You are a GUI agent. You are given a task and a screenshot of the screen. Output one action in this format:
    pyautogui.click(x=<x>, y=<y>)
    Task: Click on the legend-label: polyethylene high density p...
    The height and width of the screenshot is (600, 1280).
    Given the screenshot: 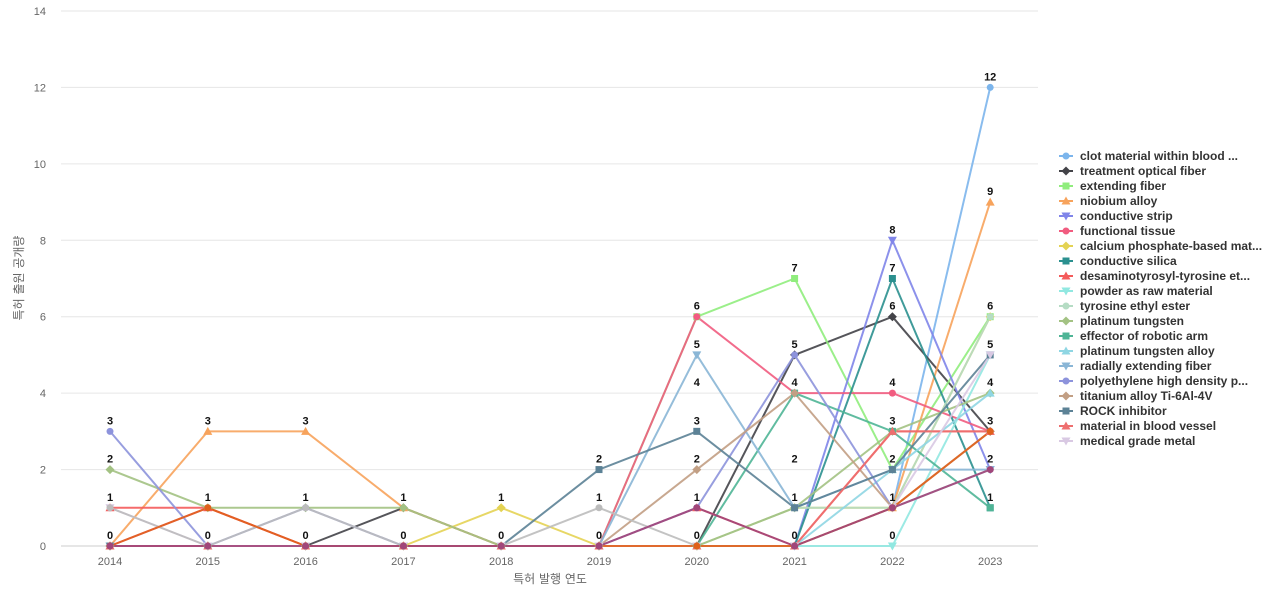 What is the action you would take?
    pyautogui.click(x=1164, y=381)
    